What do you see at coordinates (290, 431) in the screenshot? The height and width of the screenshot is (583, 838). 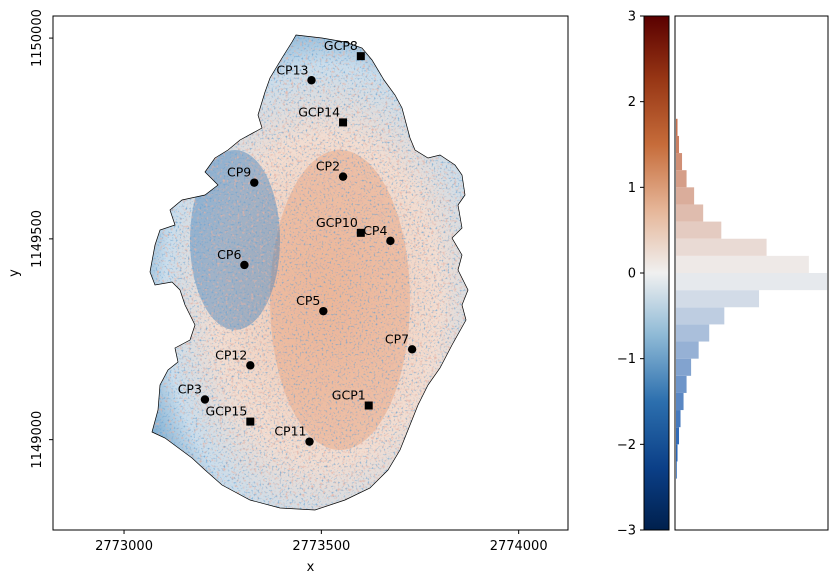 I see `point-label: CP11` at bounding box center [290, 431].